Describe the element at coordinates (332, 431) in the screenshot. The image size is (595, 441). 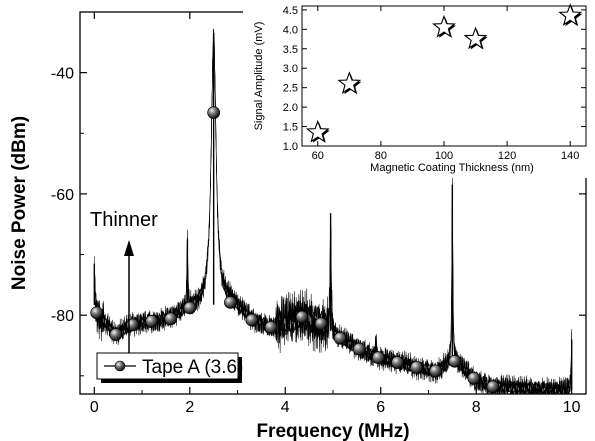
I see `main-x-axis-label: Frequency (MHz)` at that location.